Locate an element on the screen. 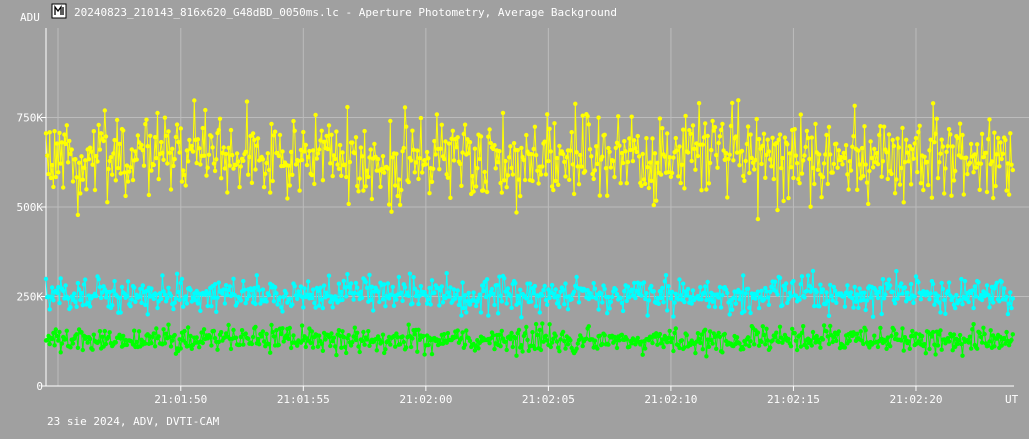 The width and height of the screenshot is (1029, 439). y-tick-label: 250K is located at coordinates (30, 297).